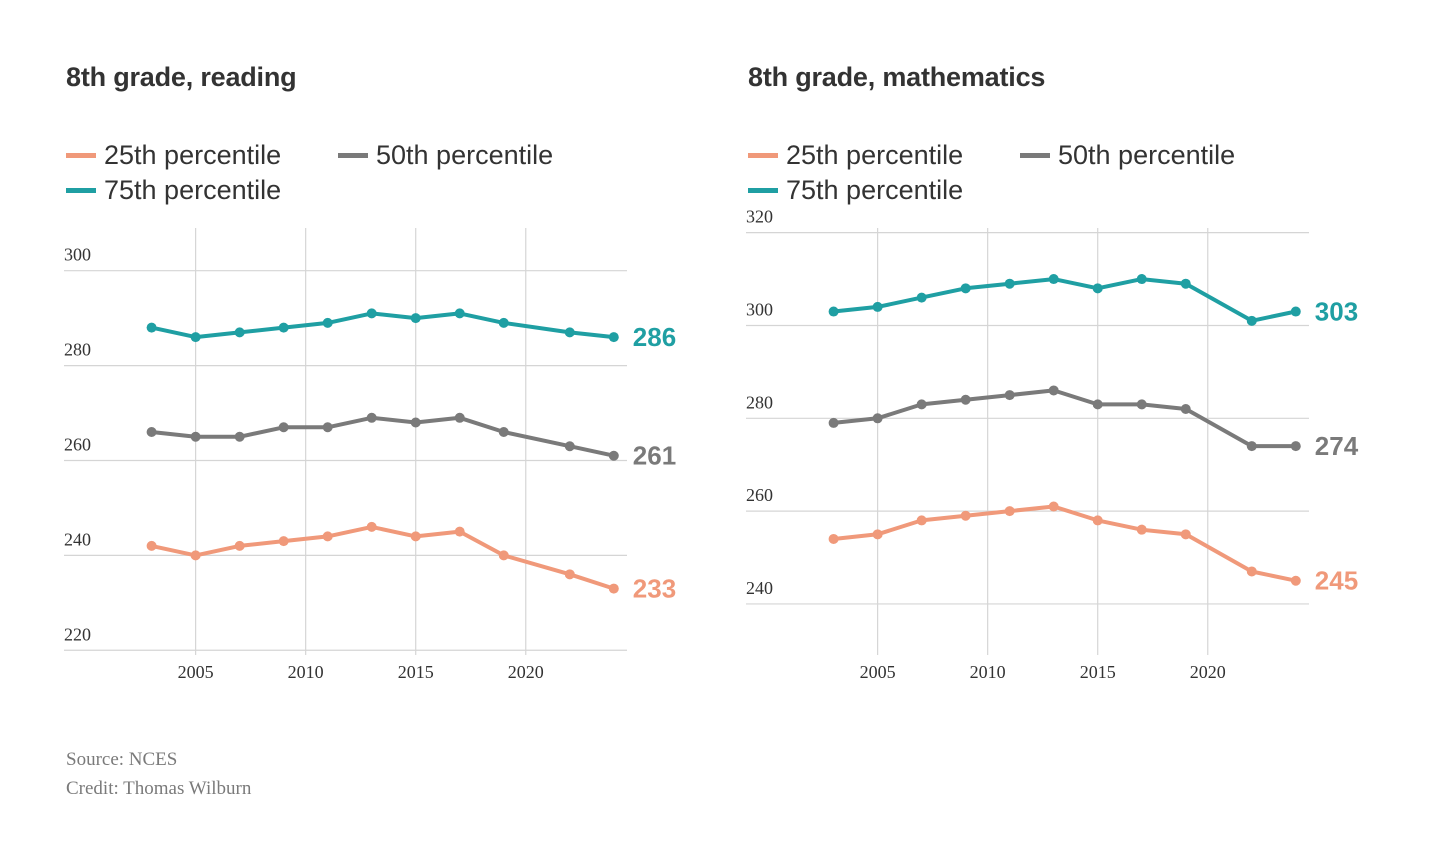 The image size is (1456, 847). What do you see at coordinates (759, 309) in the screenshot?
I see `y-tick-label: 300` at bounding box center [759, 309].